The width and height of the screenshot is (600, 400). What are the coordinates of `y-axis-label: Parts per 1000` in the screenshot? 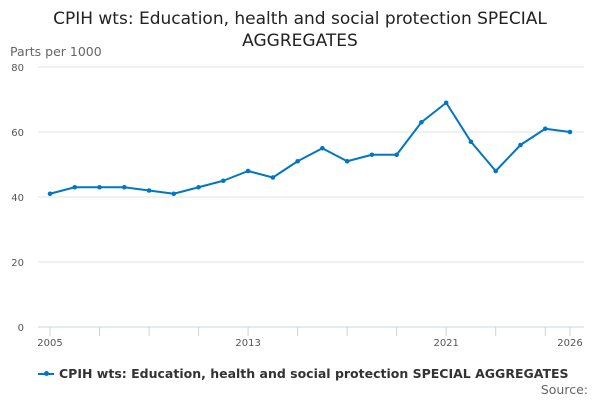 It's located at (56, 51).